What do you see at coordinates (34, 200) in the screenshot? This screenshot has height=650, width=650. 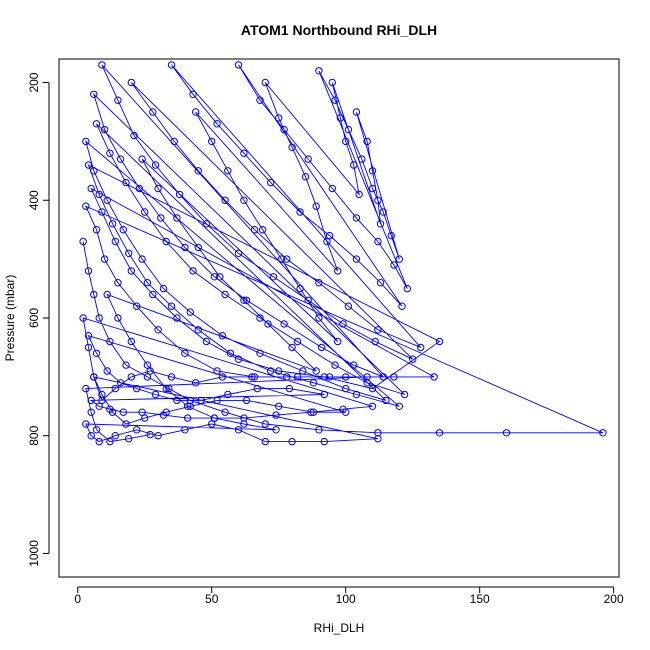 I see `y-tick-label: 400` at bounding box center [34, 200].